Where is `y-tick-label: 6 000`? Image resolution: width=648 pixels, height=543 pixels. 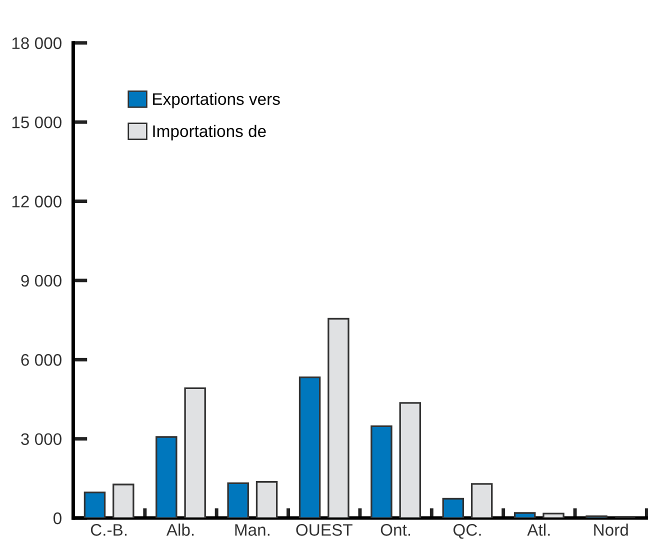 y-tick-label: 6 000 is located at coordinates (41, 360).